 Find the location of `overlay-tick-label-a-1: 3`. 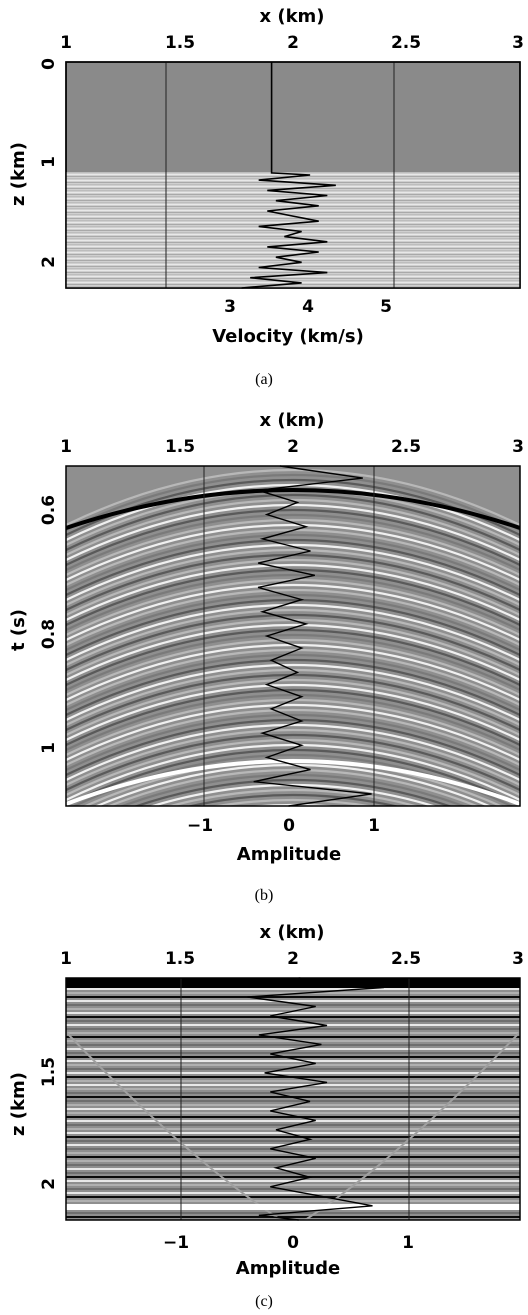

overlay-tick-label-a-1: 3 is located at coordinates (230, 307).